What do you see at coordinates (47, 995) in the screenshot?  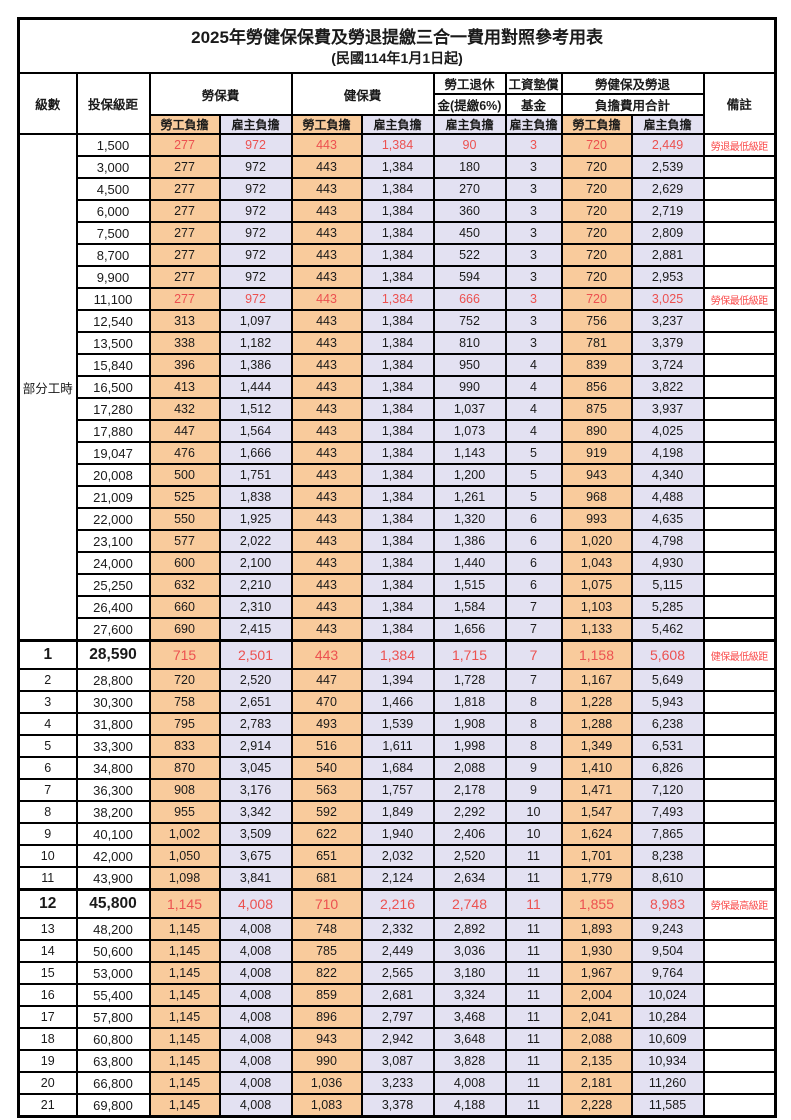 I see `level-cell: 16` at bounding box center [47, 995].